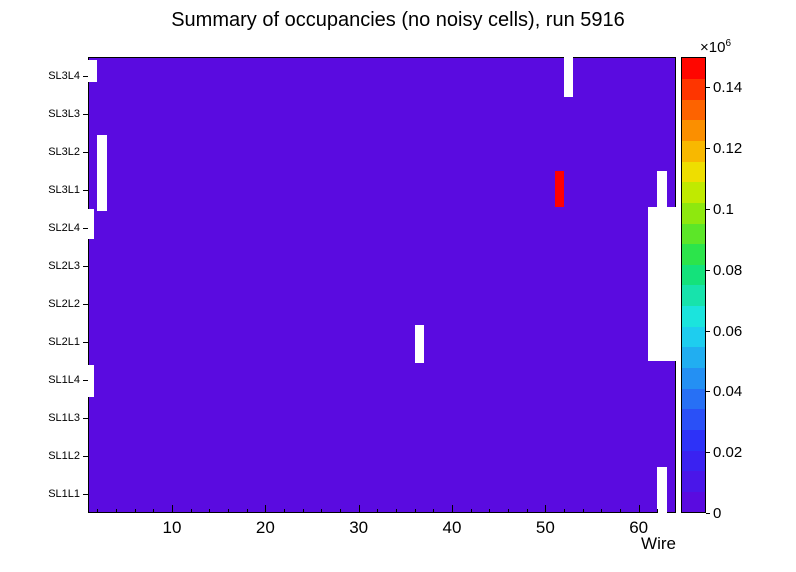 The width and height of the screenshot is (796, 572). What do you see at coordinates (64, 304) in the screenshot?
I see `y-axis-label: SL2L2` at bounding box center [64, 304].